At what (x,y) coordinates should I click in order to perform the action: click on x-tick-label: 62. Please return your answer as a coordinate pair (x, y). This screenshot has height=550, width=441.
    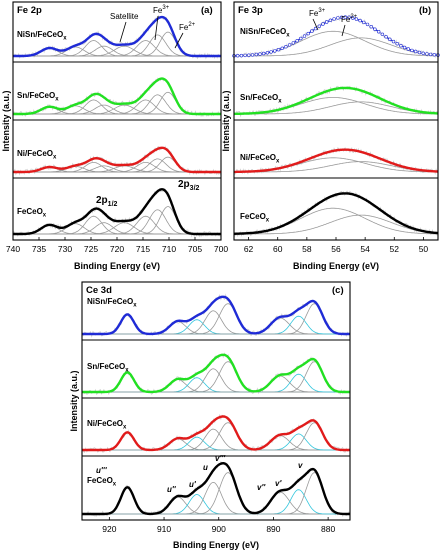
    Looking at the image, I should click on (249, 249).